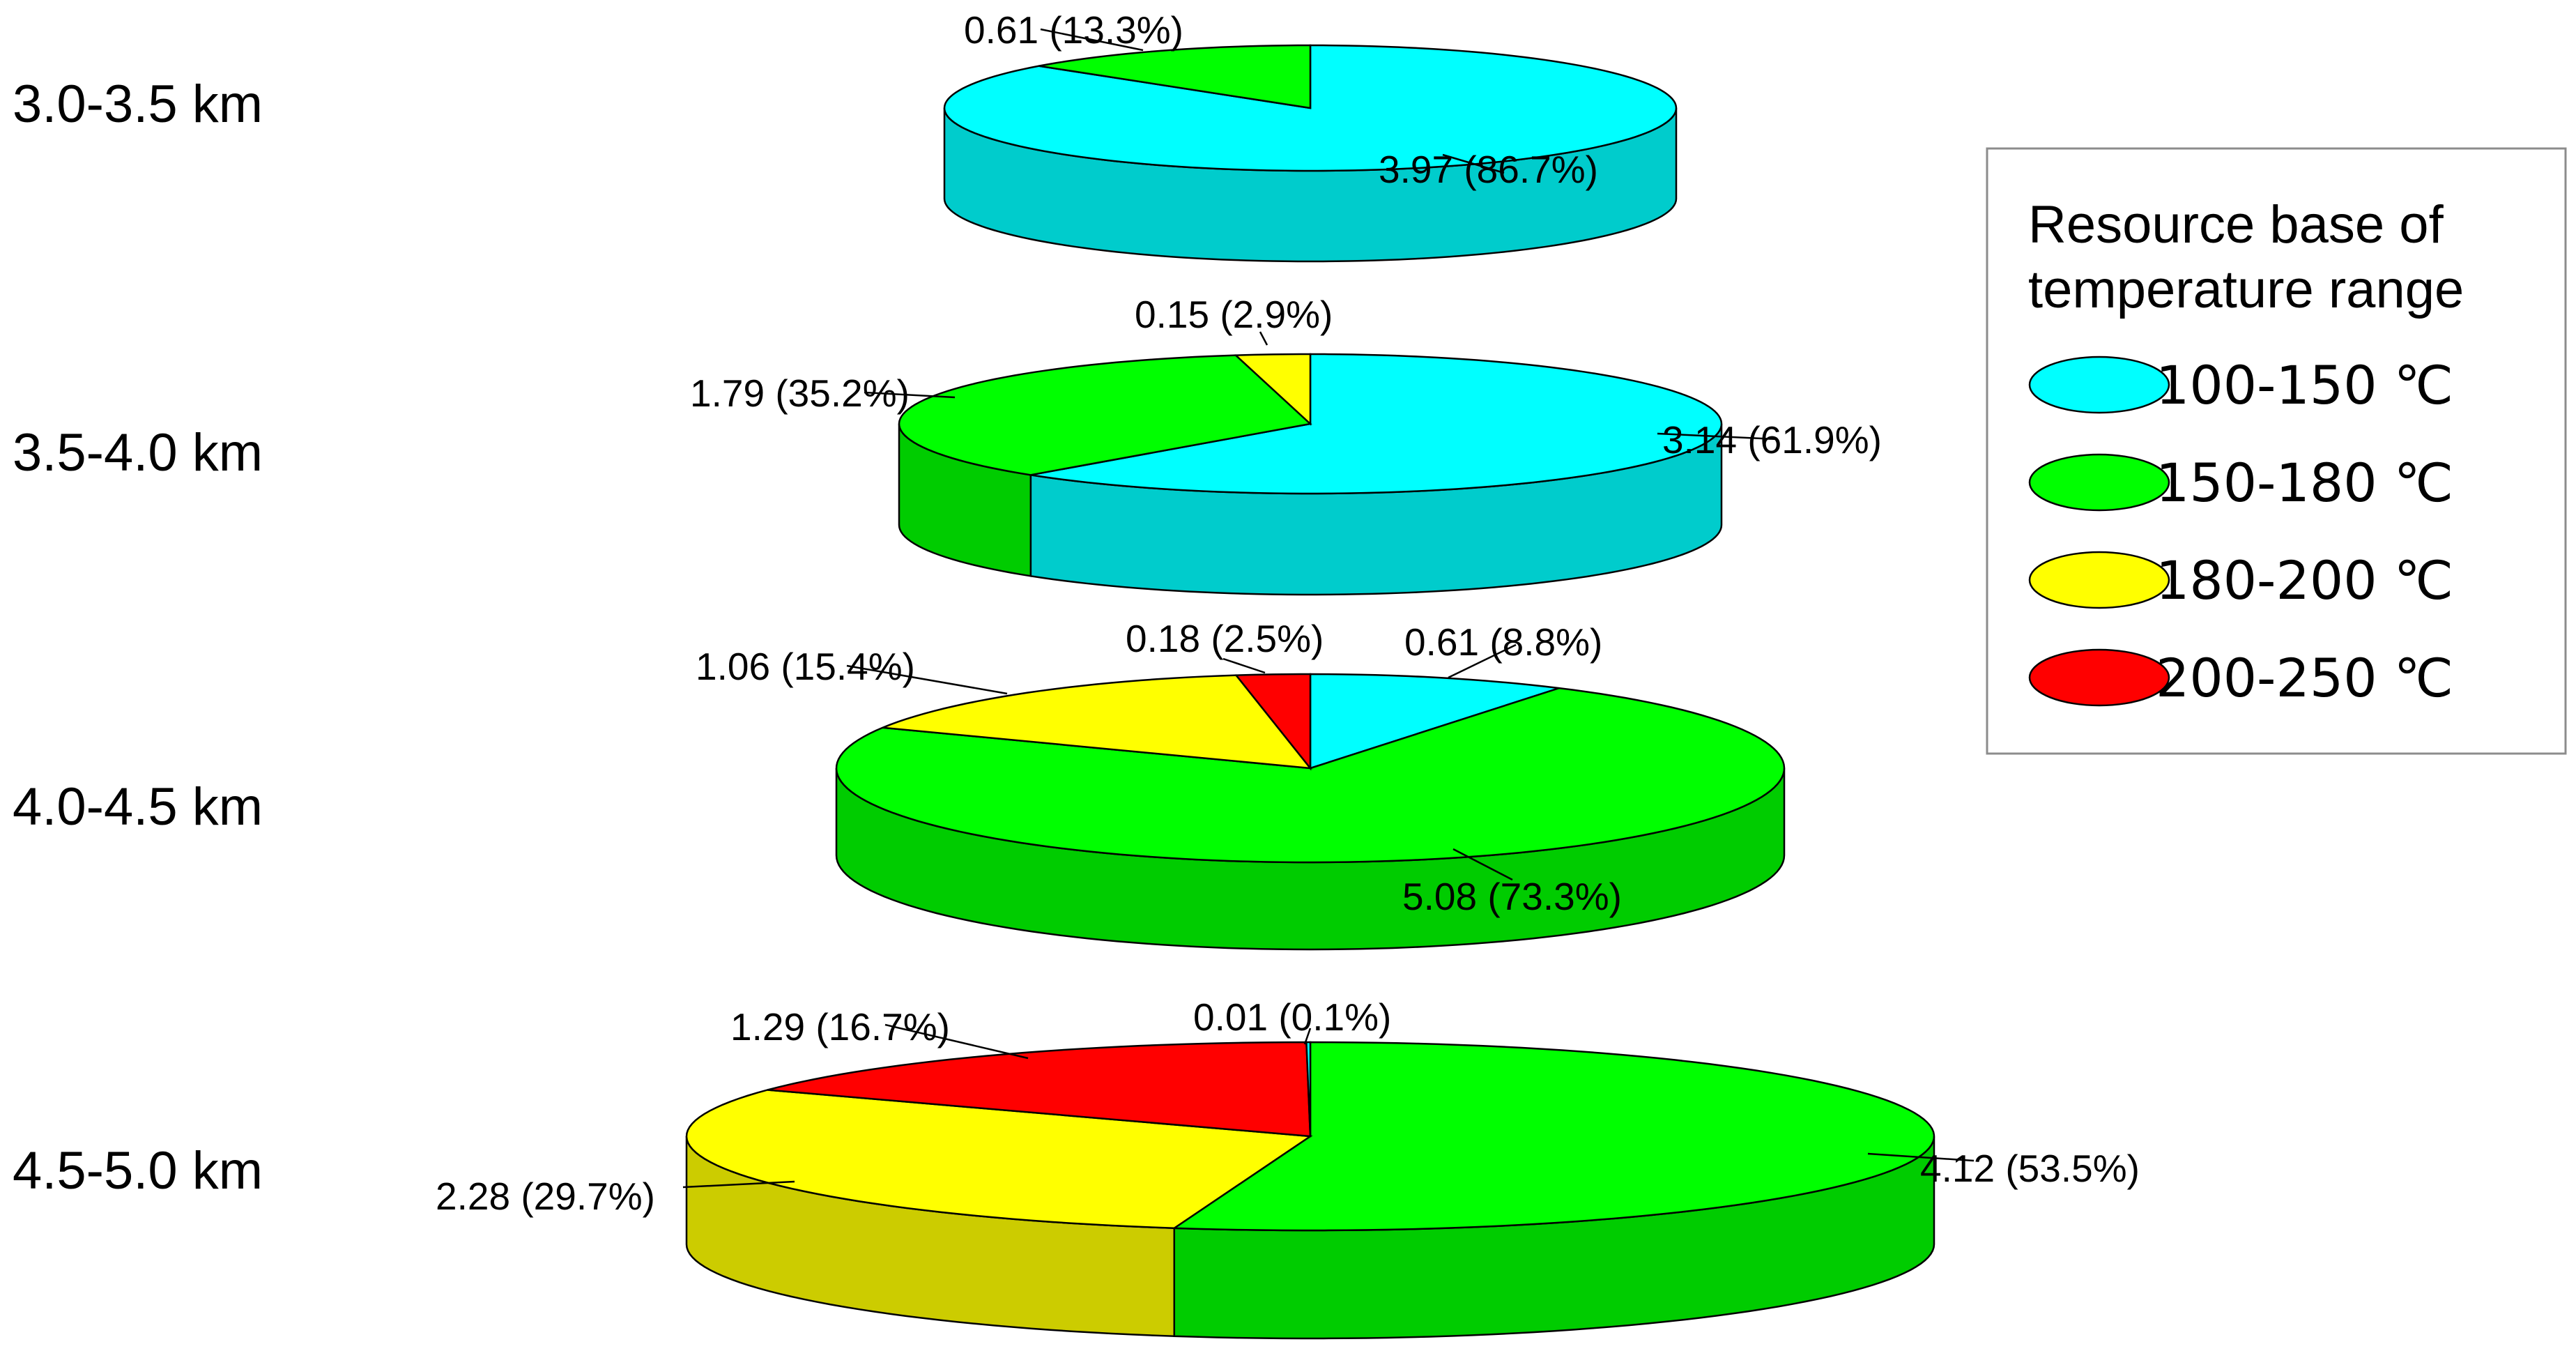 This screenshot has height=1351, width=2576. Describe the element at coordinates (2304, 580) in the screenshot. I see `legend-item-label: 180-200 ℃` at that location.